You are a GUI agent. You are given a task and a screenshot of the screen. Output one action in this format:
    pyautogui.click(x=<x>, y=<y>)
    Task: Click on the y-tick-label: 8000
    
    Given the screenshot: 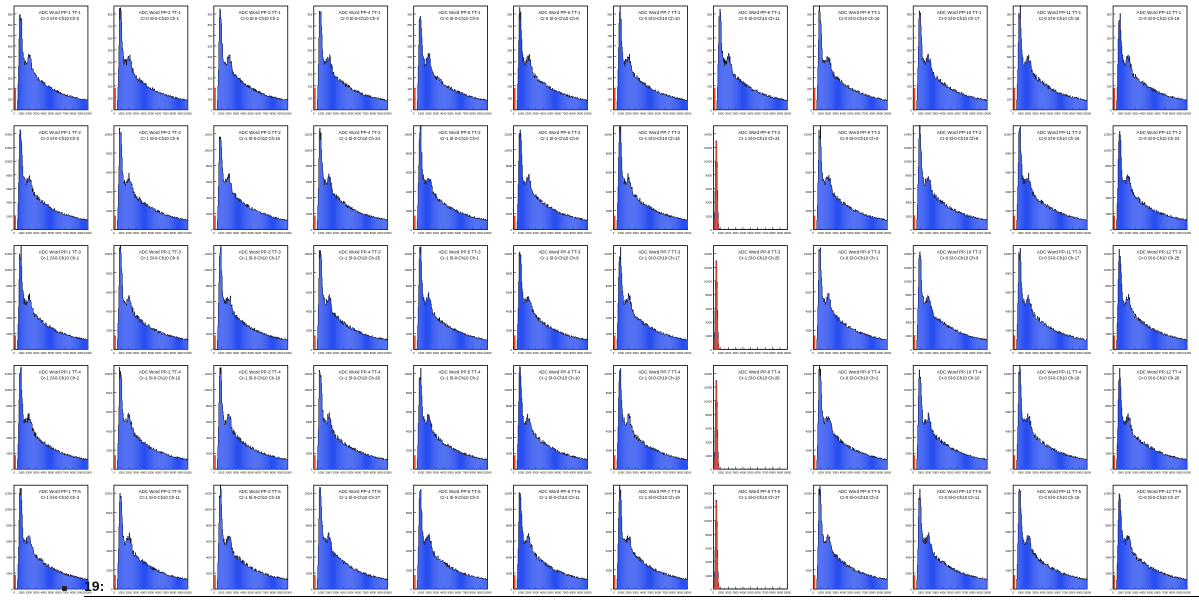 What is the action you would take?
    pyautogui.click(x=309, y=273)
    